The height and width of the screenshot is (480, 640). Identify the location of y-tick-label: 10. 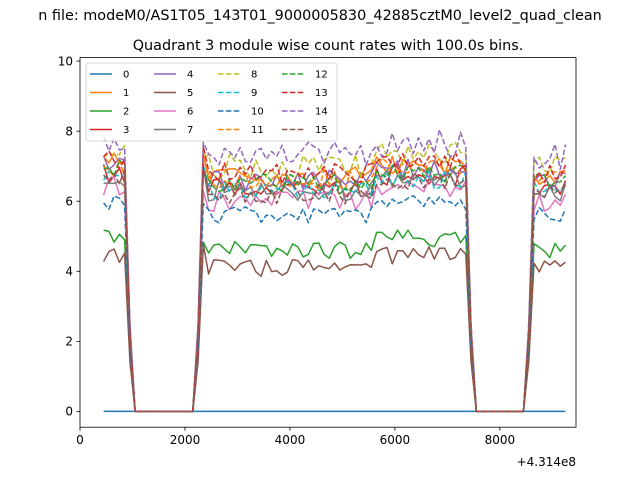
(65, 61).